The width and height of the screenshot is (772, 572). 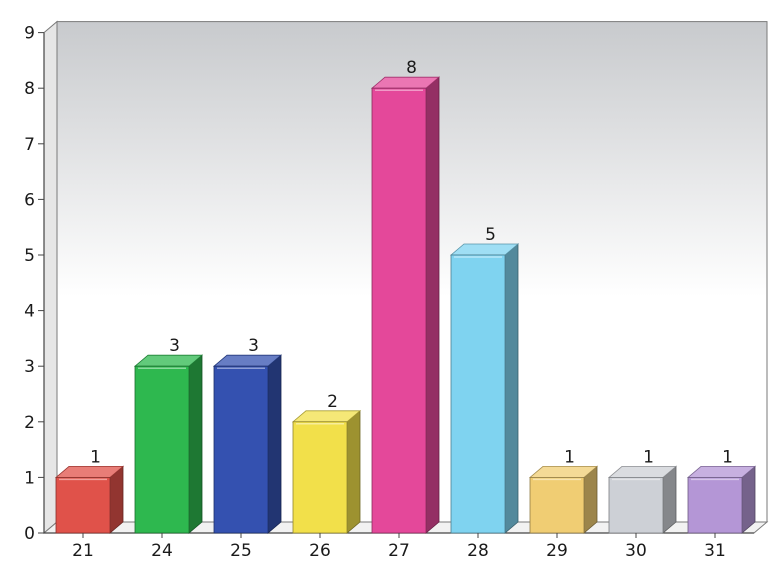 I want to click on data-label-26: 2, so click(x=332, y=402).